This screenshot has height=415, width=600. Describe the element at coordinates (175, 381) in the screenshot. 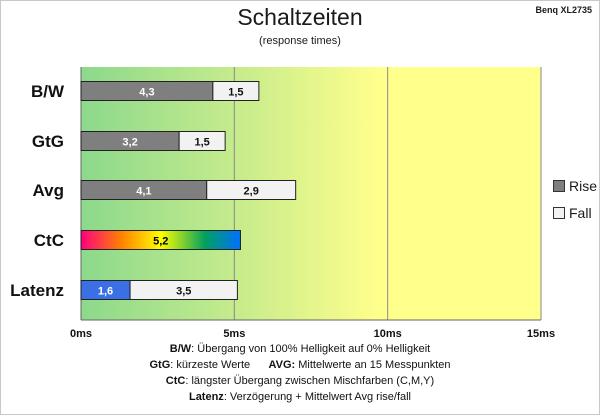

I see `footnote-ctc-term: CtC` at that location.